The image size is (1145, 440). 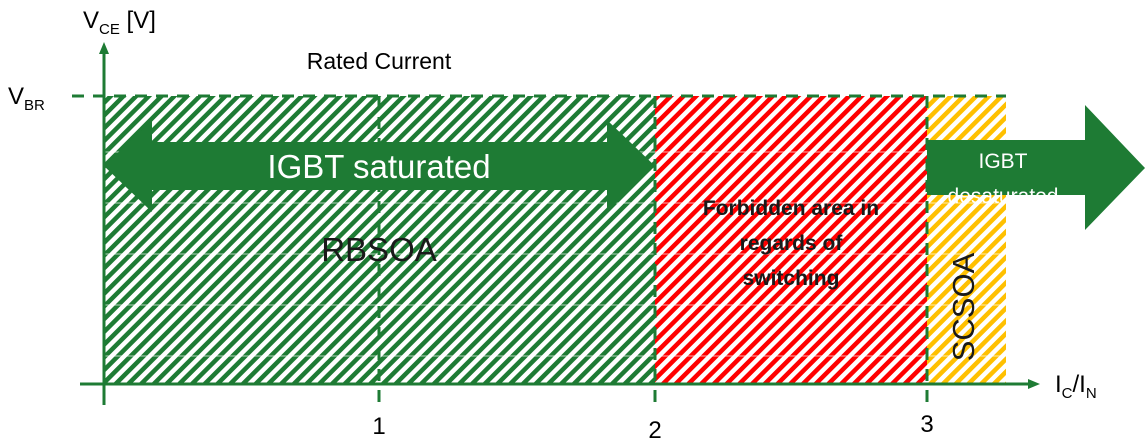 I want to click on igbt-desaturated-label: IGBT desaturated, so click(x=1003, y=179).